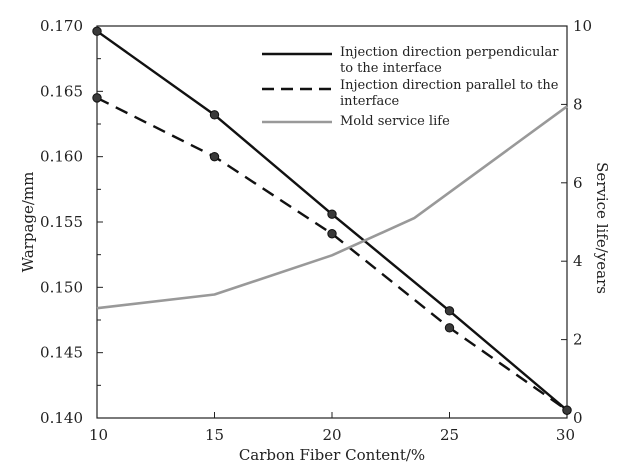  I want to click on x-tick-label: 15, so click(214, 435).